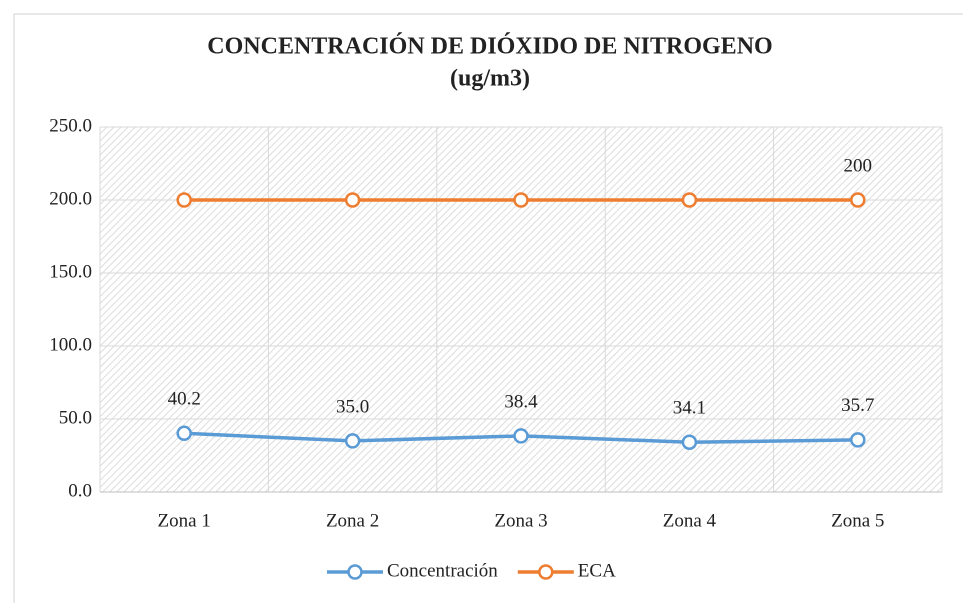 The height and width of the screenshot is (603, 963). What do you see at coordinates (70, 125) in the screenshot?
I see `y-tick-label: 250.0` at bounding box center [70, 125].